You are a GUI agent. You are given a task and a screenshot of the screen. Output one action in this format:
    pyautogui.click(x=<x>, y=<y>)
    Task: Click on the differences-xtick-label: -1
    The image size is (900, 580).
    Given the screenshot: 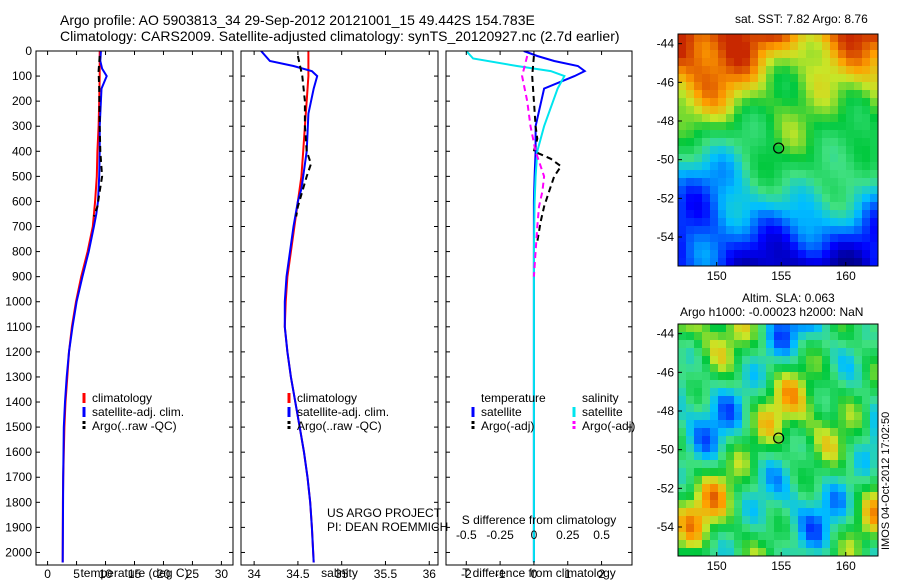 What is the action you would take?
    pyautogui.click(x=500, y=573)
    